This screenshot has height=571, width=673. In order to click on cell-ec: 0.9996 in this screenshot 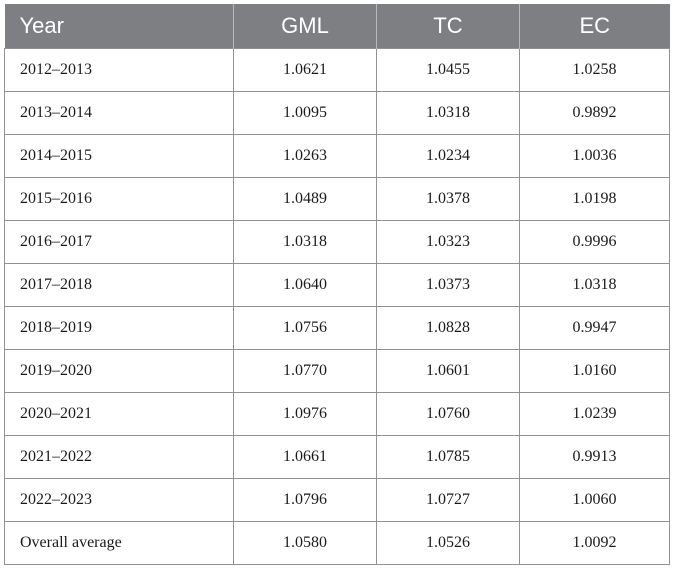, I will do `click(594, 242)`.